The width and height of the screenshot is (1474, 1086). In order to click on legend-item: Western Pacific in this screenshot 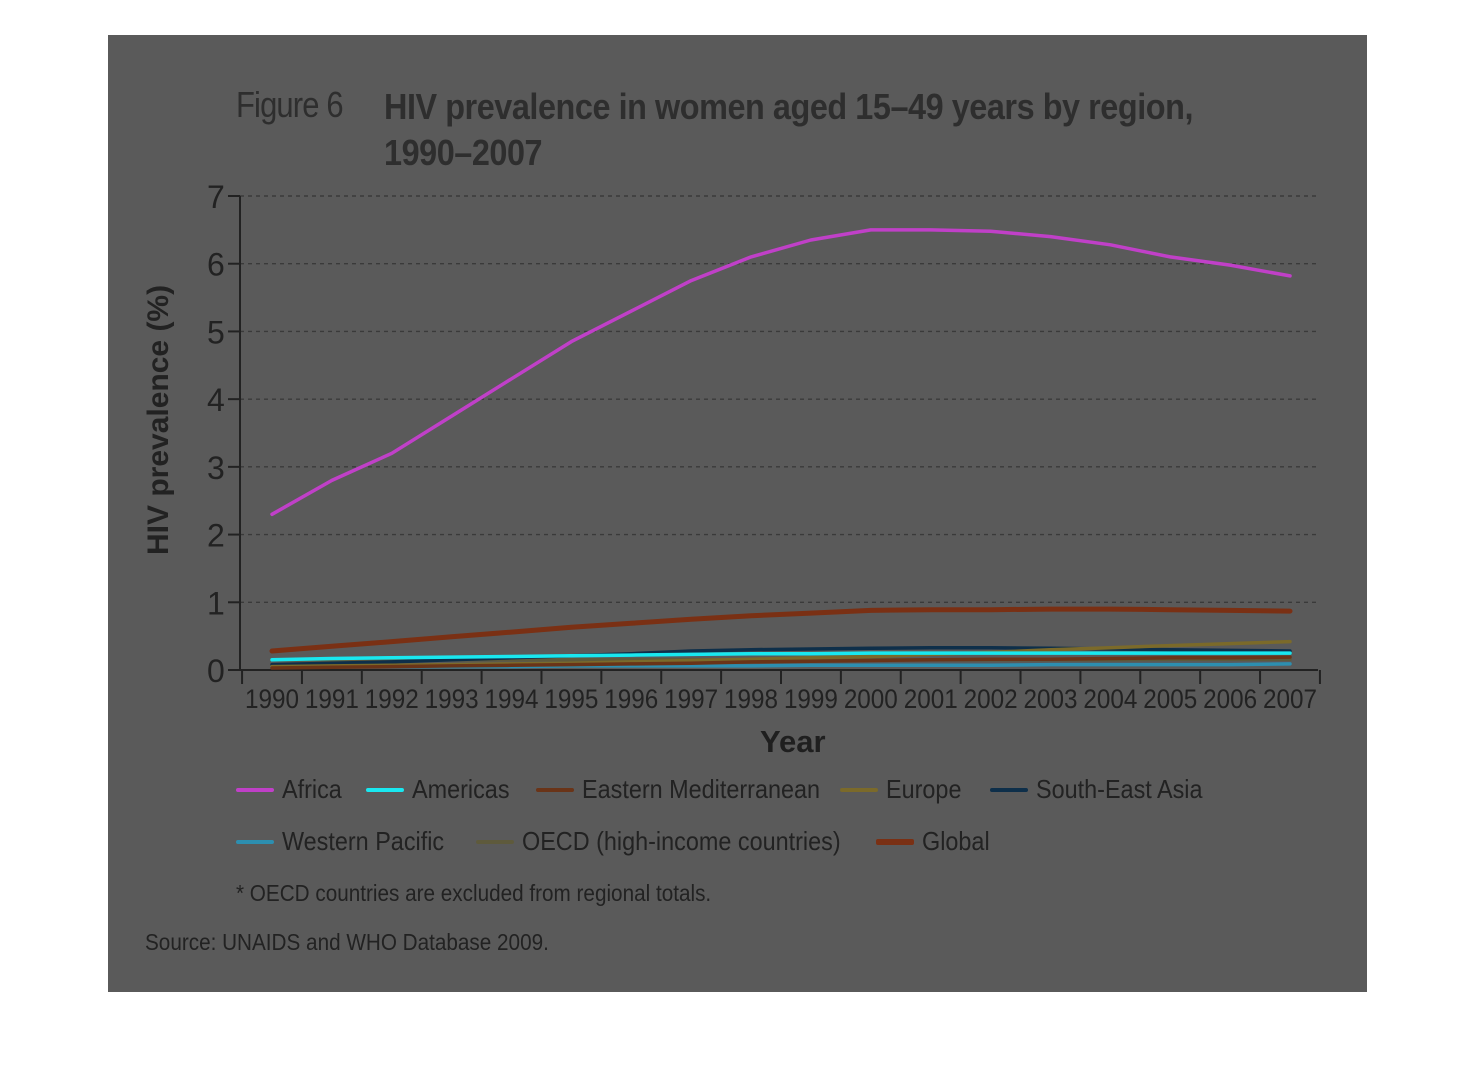, I will do `click(349, 841)`.